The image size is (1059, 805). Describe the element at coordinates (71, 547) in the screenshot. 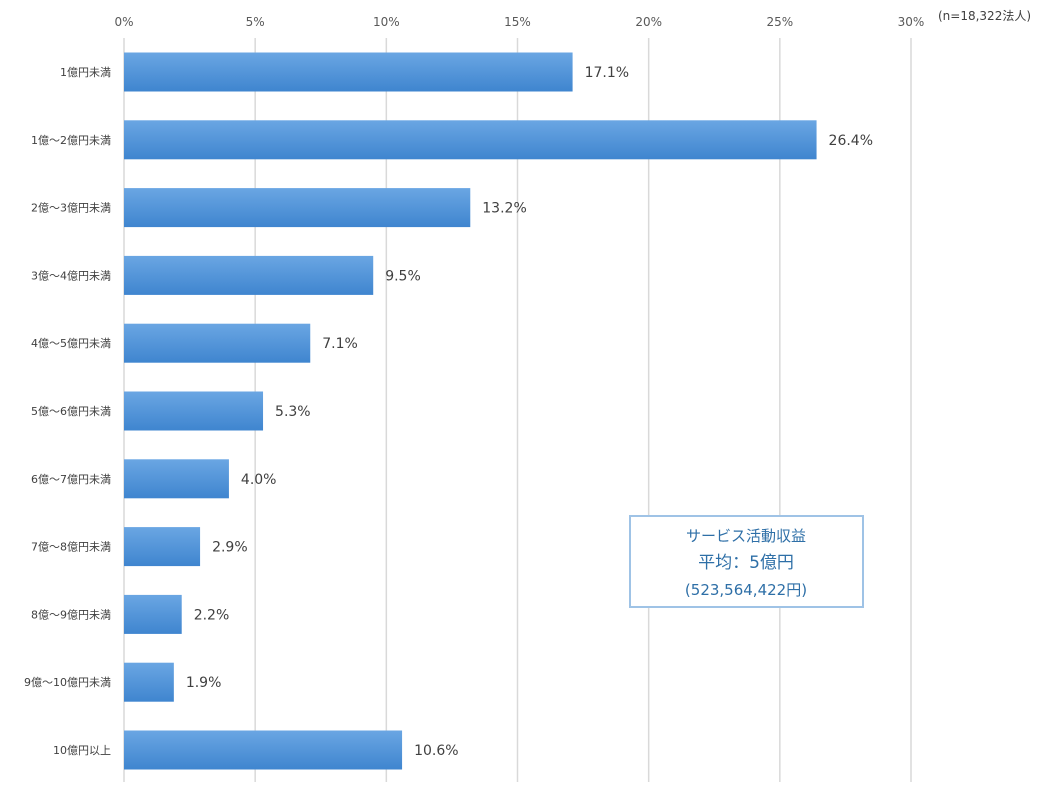

I see `category-label: 7億～8億円未満` at that location.